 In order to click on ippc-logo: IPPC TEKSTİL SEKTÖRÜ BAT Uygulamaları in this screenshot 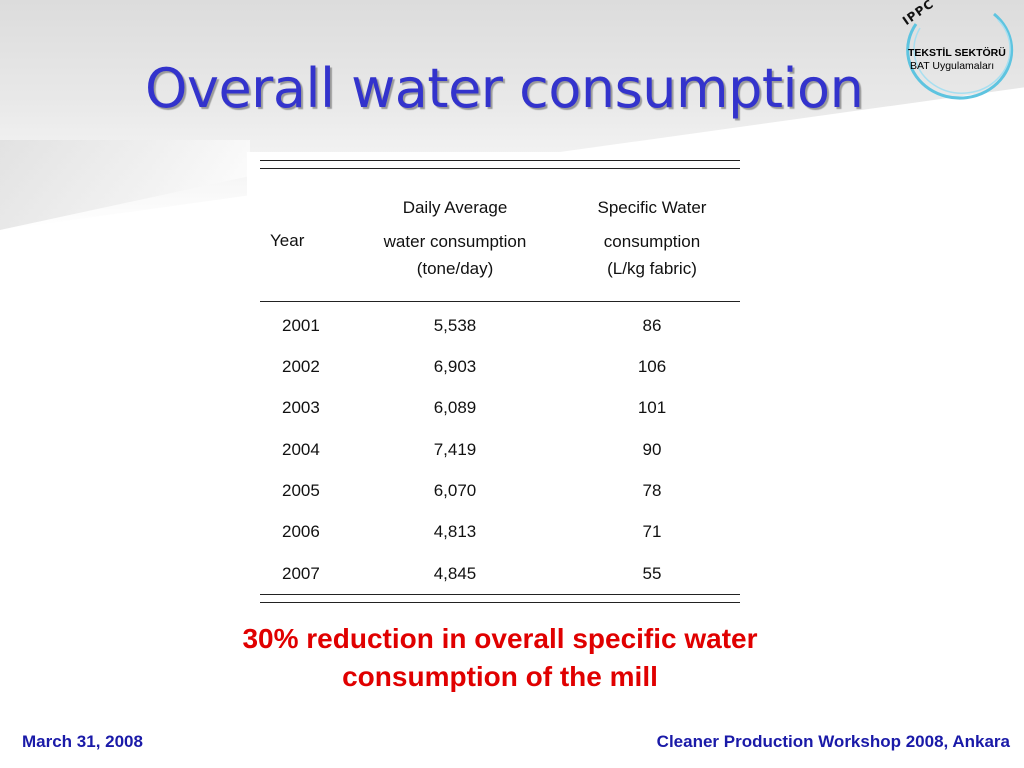, I will do `click(957, 53)`.